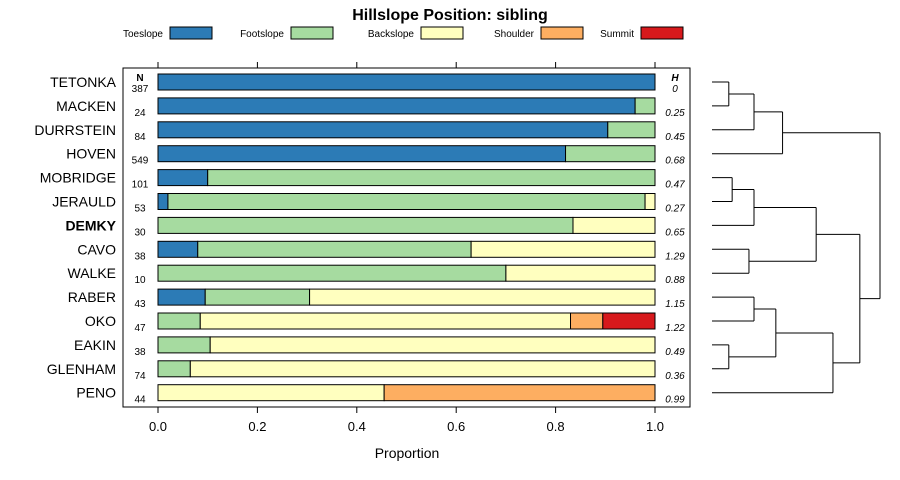 This screenshot has height=480, width=900. What do you see at coordinates (655, 426) in the screenshot?
I see `x-tick-label: 1.0` at bounding box center [655, 426].